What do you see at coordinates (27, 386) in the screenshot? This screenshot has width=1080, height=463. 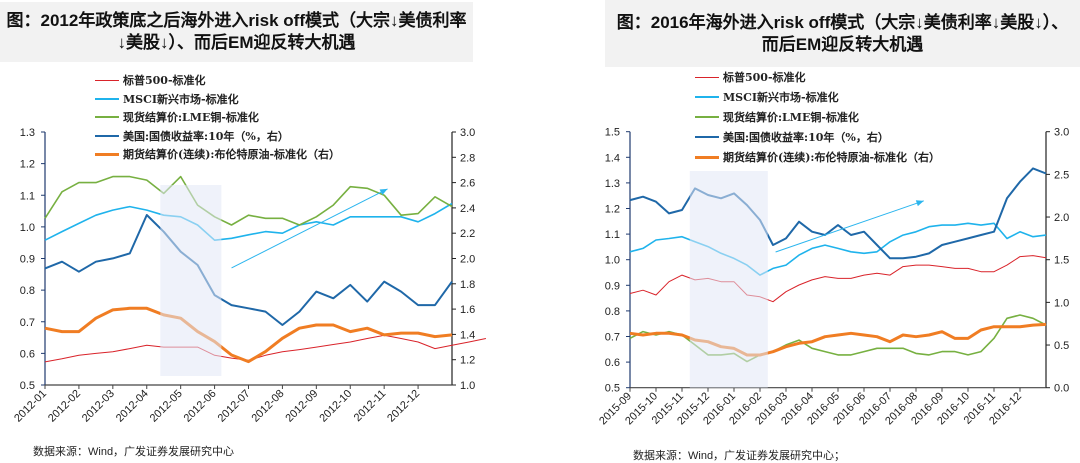 I see `left-y-tick-label: 0.5` at bounding box center [27, 386].